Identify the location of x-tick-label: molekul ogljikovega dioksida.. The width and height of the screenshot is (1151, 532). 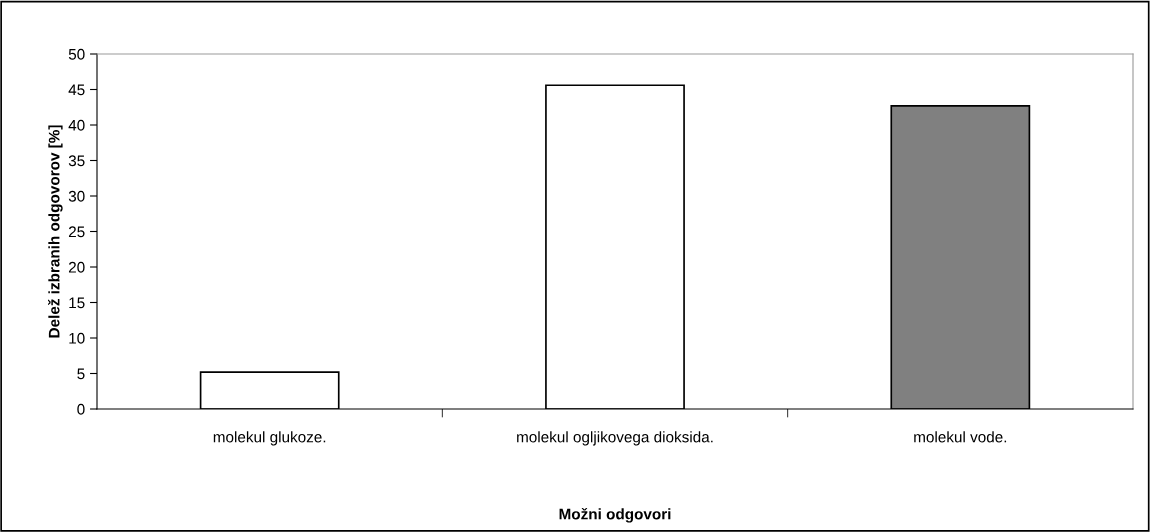
(615, 438).